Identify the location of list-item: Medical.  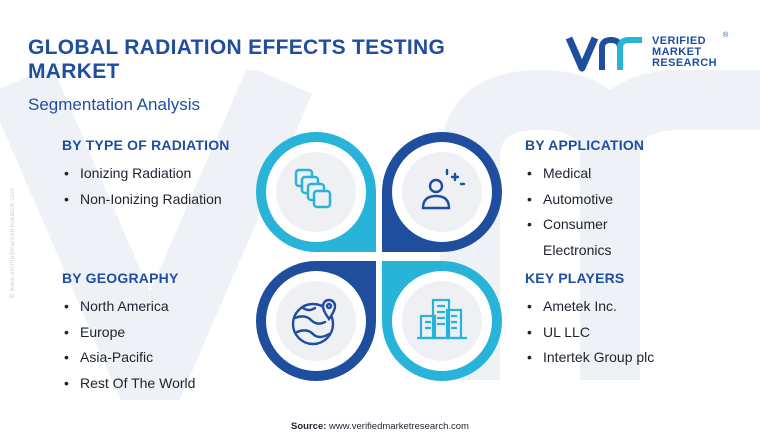
(625, 174).